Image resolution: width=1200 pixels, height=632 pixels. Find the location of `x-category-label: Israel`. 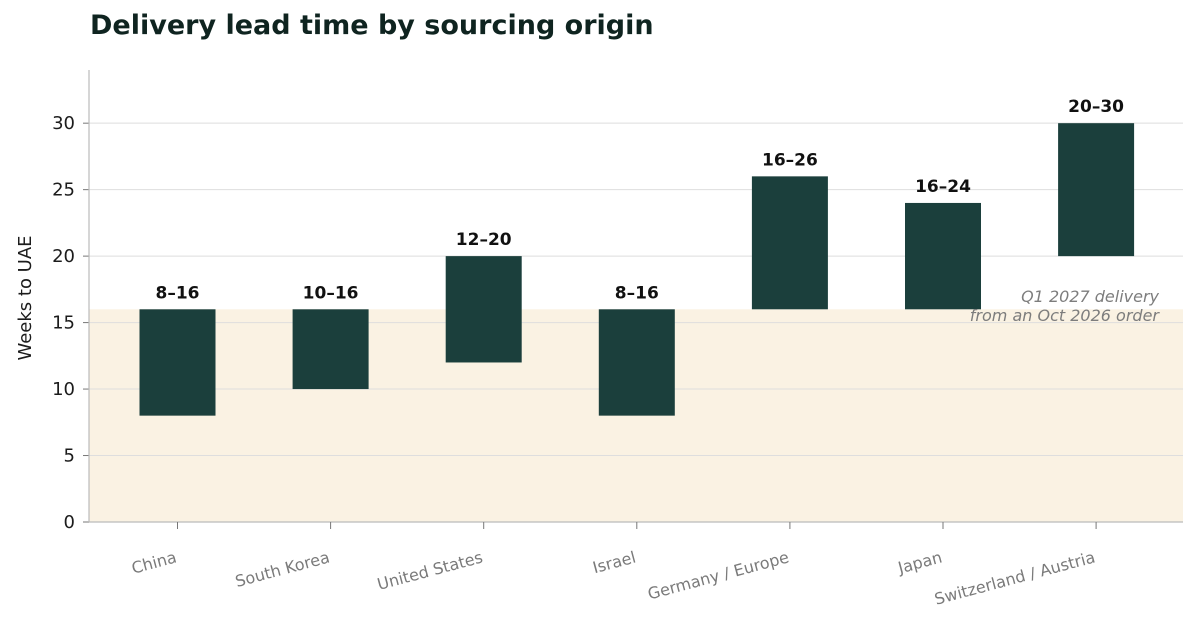

x-category-label: Israel is located at coordinates (614, 563).